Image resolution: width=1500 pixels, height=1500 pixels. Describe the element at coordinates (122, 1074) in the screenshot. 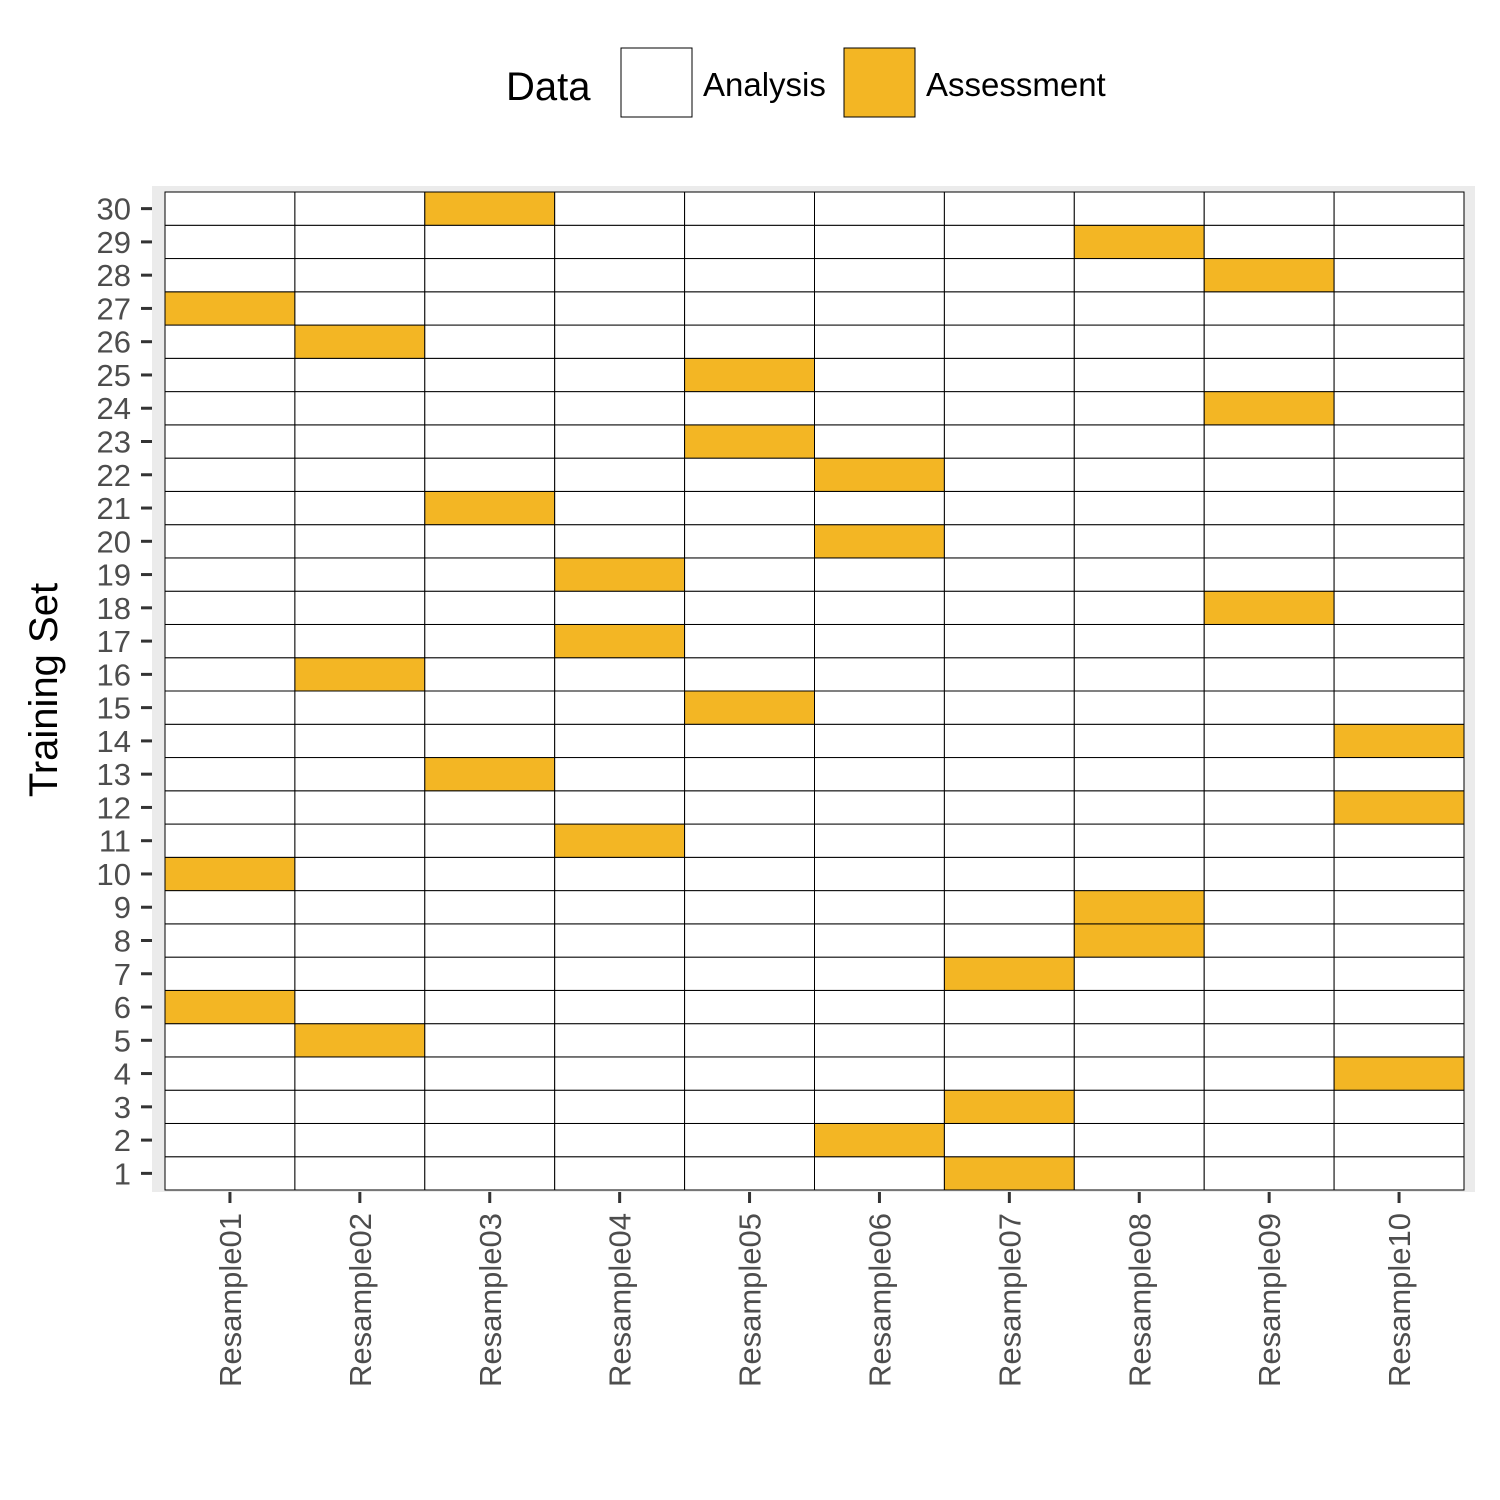

I see `y-tick-label-4: 4` at that location.